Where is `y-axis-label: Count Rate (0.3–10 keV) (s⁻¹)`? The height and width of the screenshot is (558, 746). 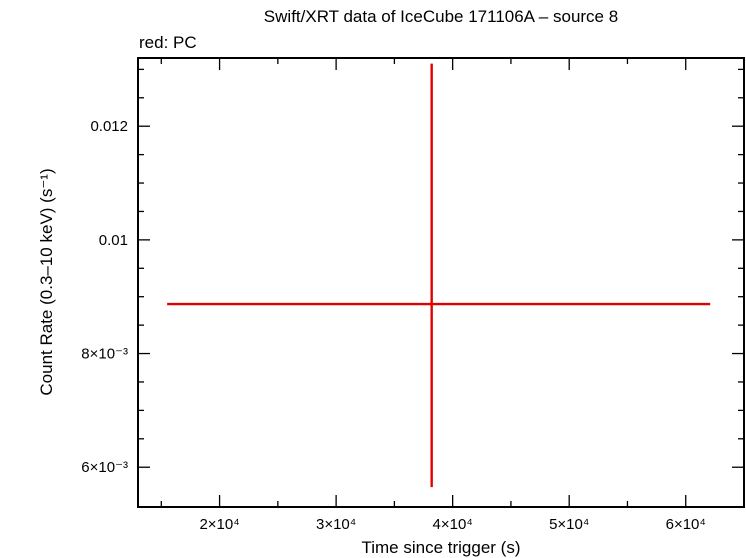
y-axis-label: Count Rate (0.3–10 keV) (s⁻¹) is located at coordinates (46, 281).